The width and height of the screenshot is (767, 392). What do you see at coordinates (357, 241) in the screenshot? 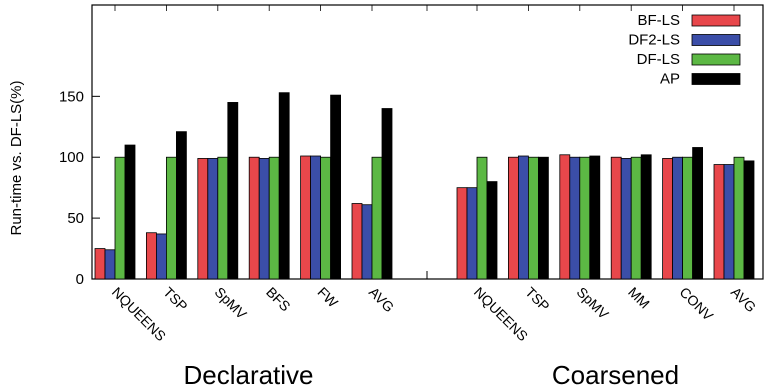
I see `bar-declarative-avg-bf-ls` at bounding box center [357, 241].